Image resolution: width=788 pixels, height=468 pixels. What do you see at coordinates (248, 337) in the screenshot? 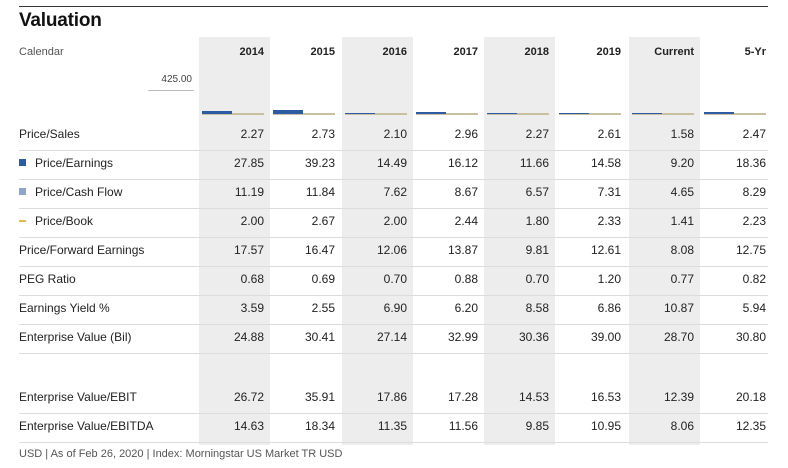
I see `table-cell: 24.88` at bounding box center [248, 337].